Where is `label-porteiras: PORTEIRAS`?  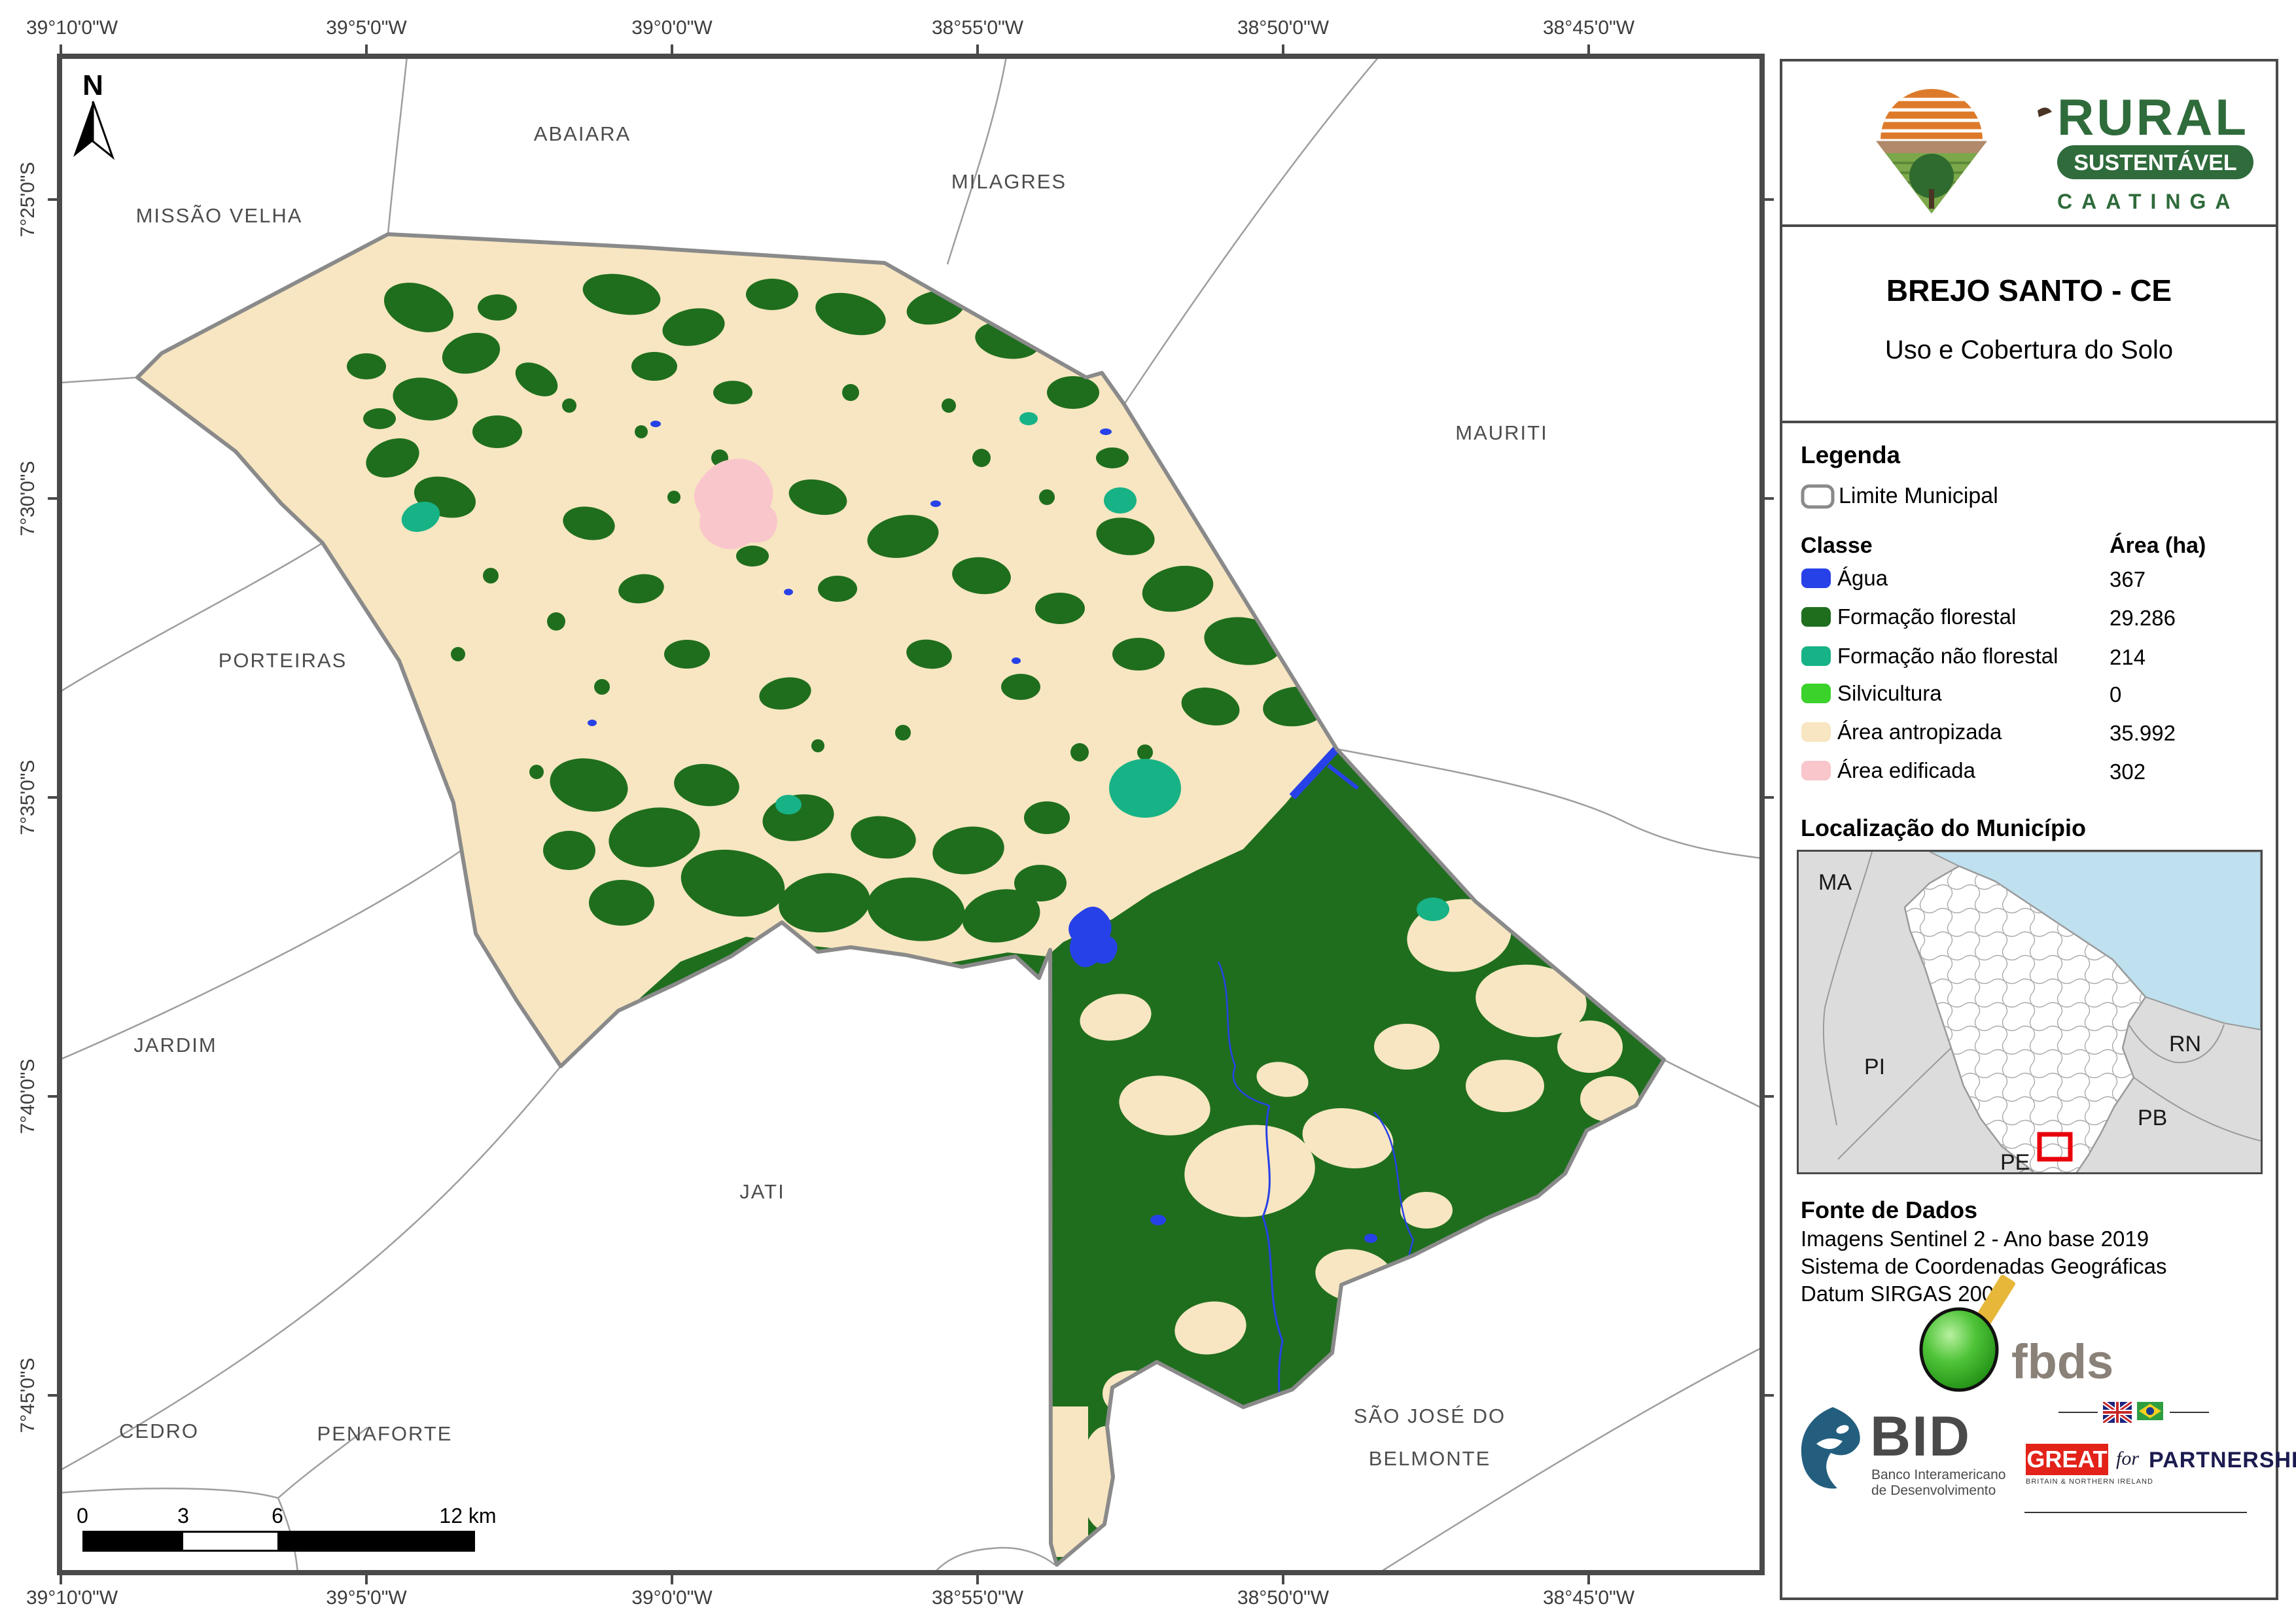 label-porteiras: PORTEIRAS is located at coordinates (283, 661).